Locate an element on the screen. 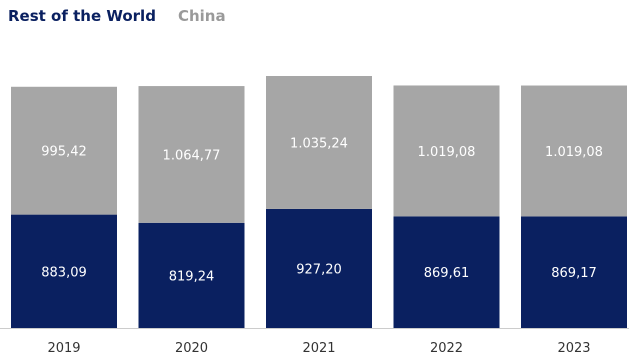 The image size is (629, 356). bar-china-2023 is located at coordinates (574, 151).